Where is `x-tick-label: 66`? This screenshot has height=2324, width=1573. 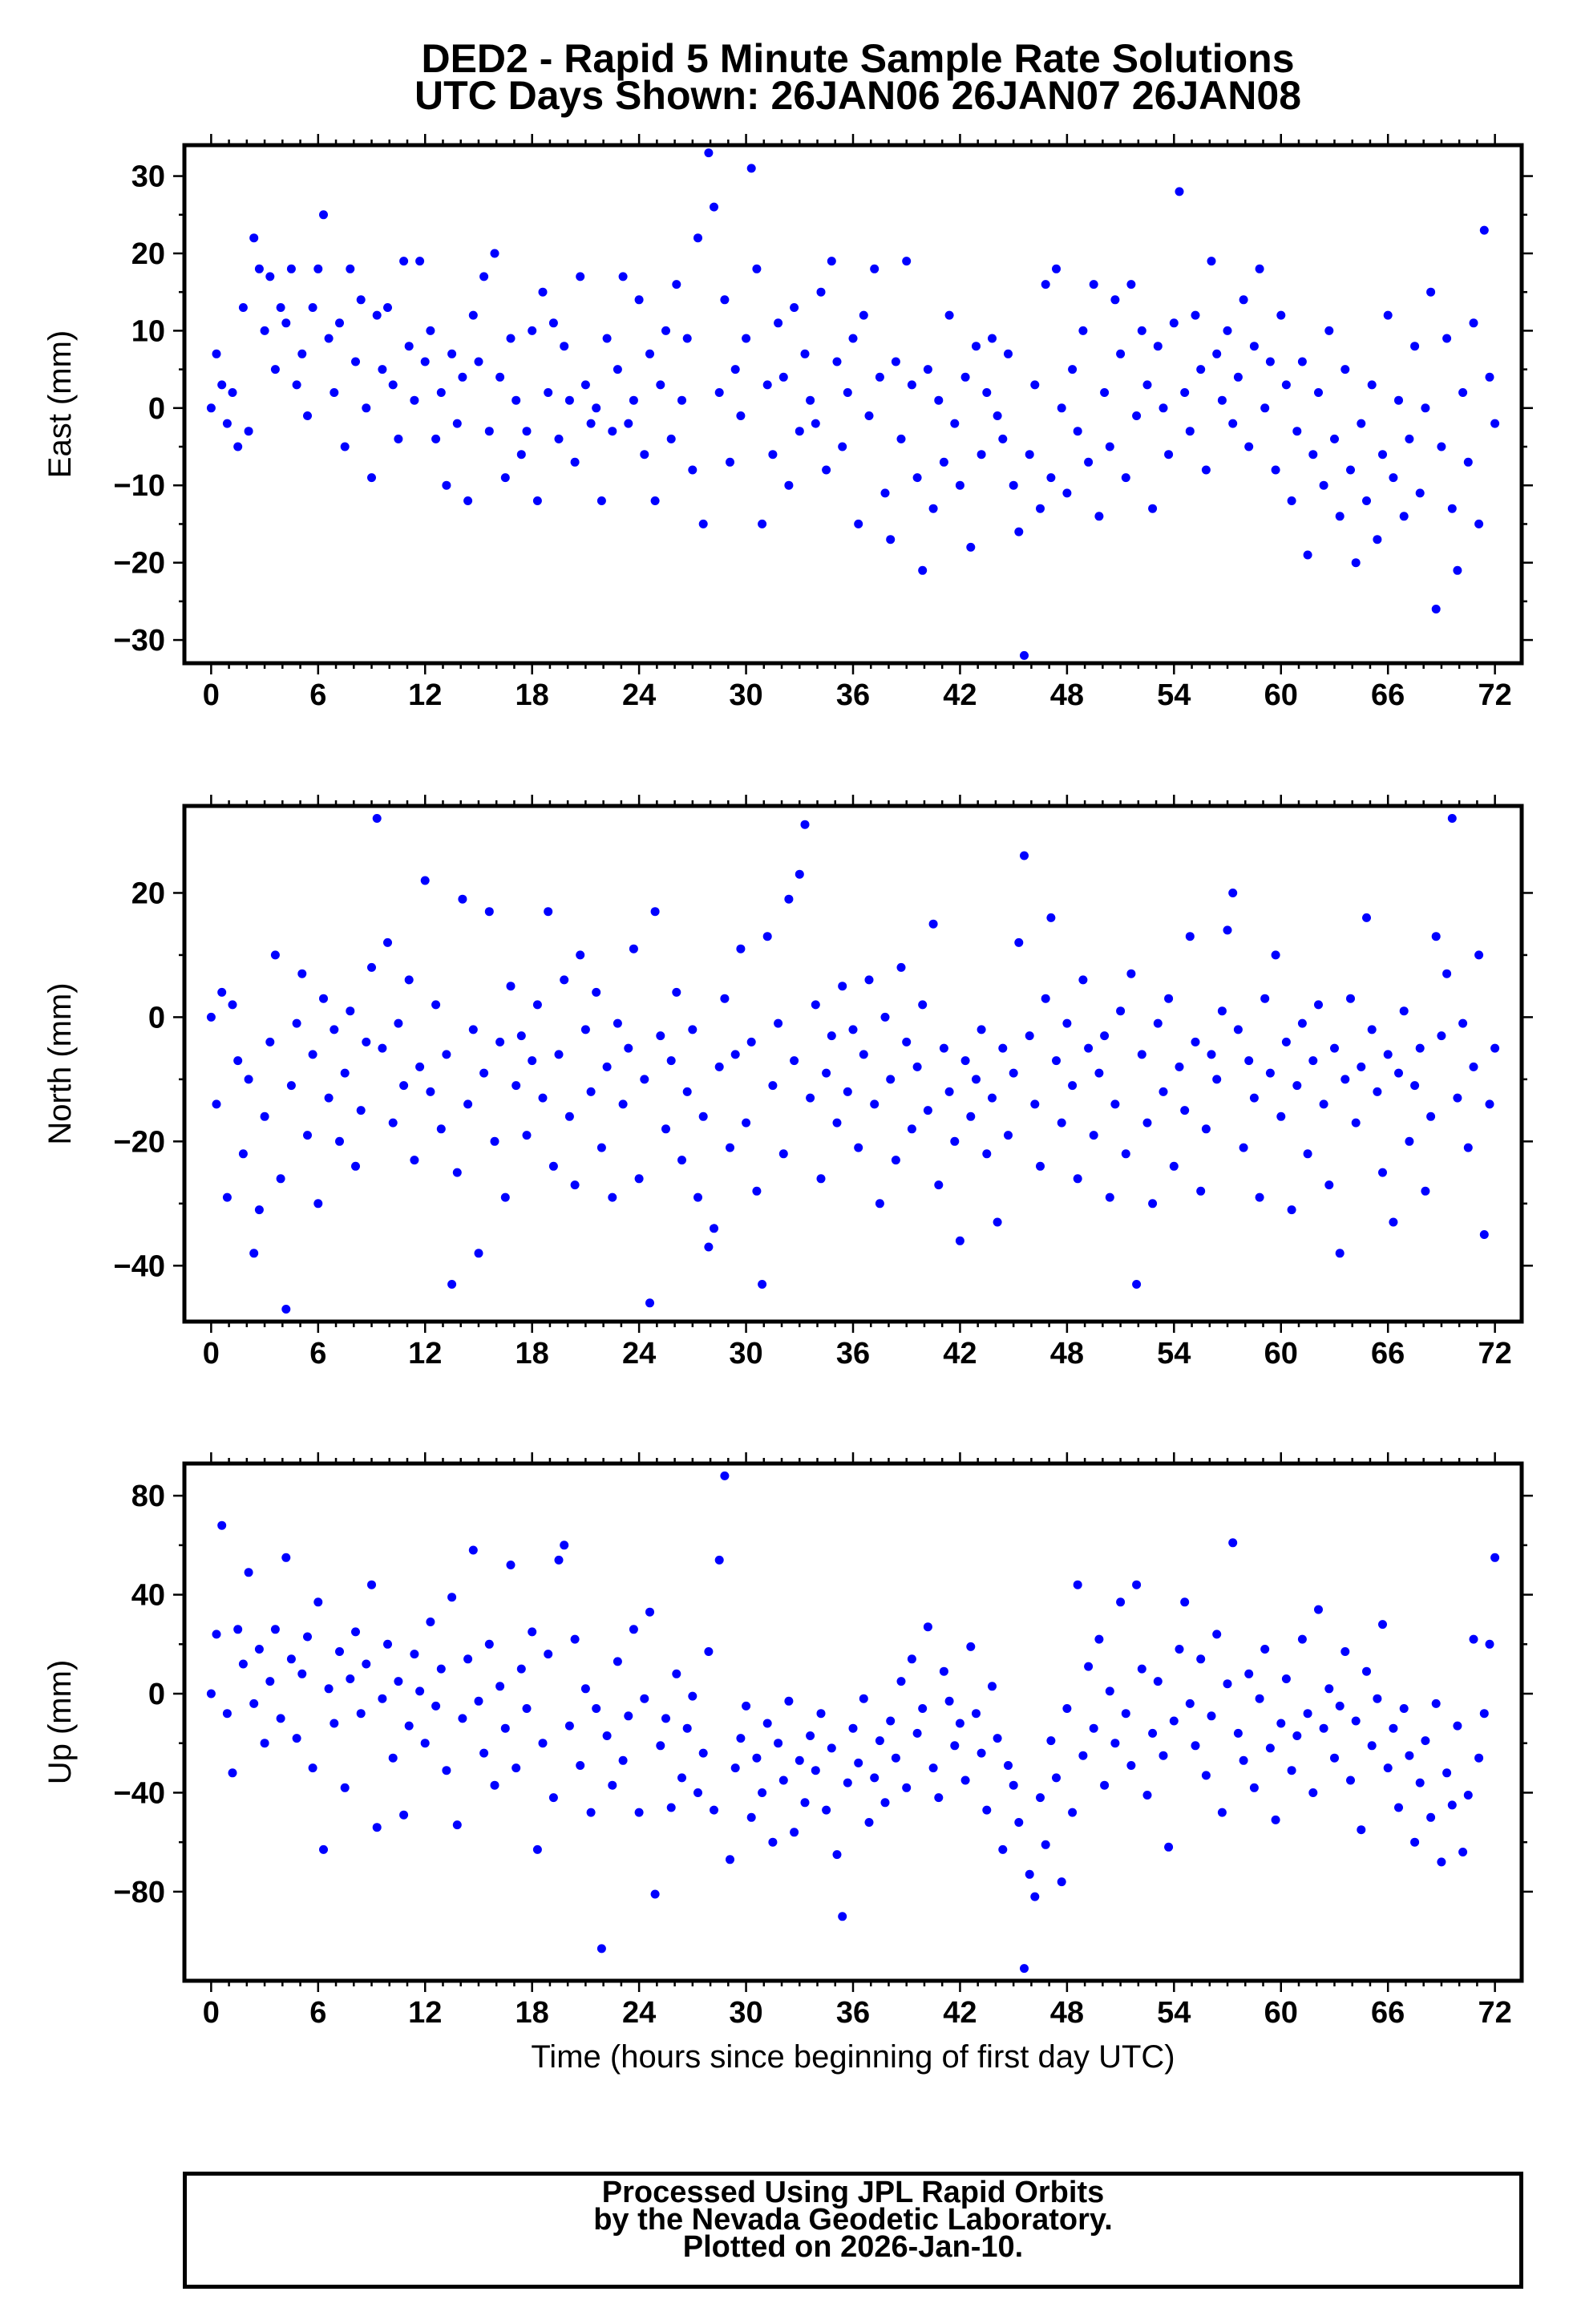 x-tick-label: 66 is located at coordinates (1388, 1354).